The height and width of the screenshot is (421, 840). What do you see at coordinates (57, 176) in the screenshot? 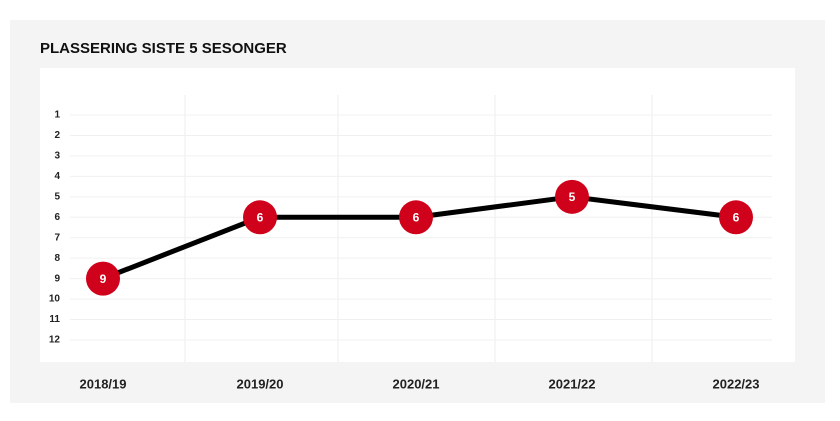
I see `y-tick-label: 4` at bounding box center [57, 176].